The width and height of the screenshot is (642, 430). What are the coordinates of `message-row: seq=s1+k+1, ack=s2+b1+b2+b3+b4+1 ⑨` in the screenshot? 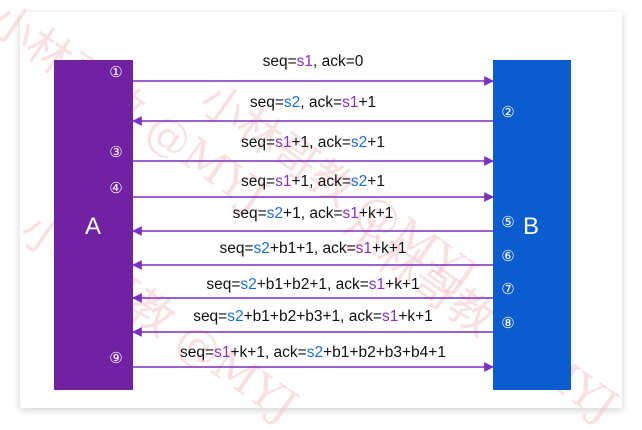 It's located at (301, 358).